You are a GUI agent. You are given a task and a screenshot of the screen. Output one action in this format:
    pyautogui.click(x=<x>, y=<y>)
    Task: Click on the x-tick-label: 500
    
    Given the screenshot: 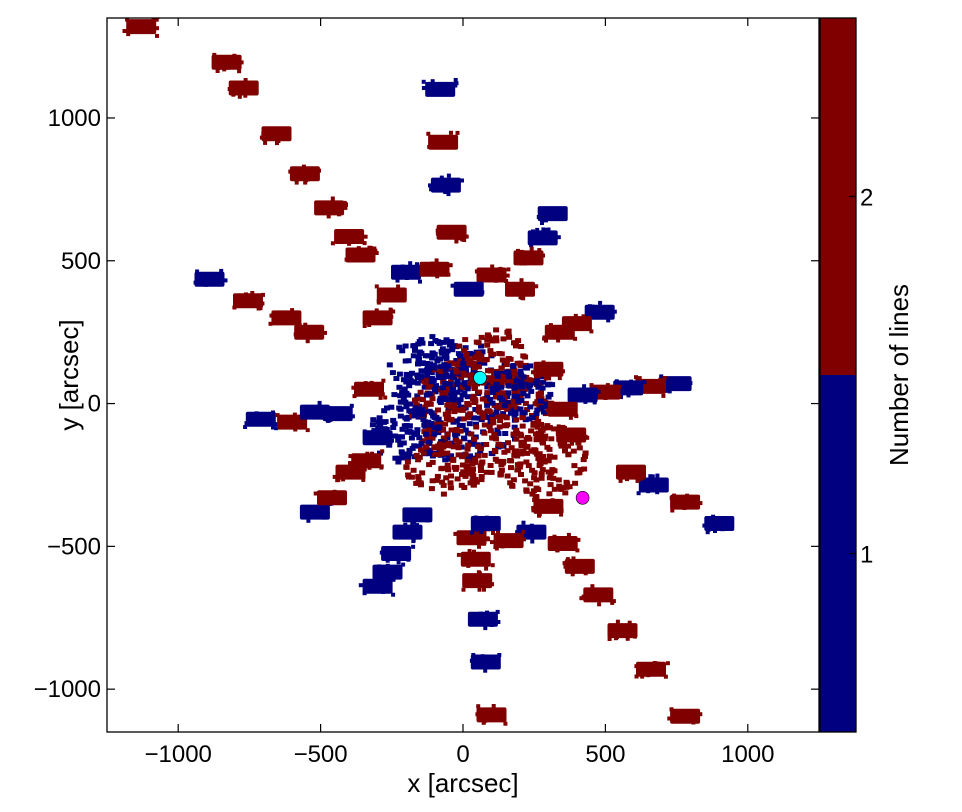 What is the action you would take?
    pyautogui.click(x=605, y=754)
    